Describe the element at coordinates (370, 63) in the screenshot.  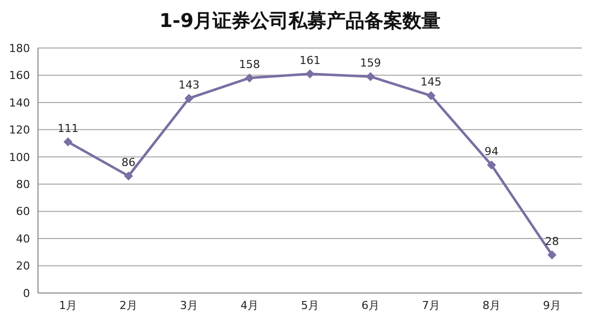
I see `data-label: 159` at that location.